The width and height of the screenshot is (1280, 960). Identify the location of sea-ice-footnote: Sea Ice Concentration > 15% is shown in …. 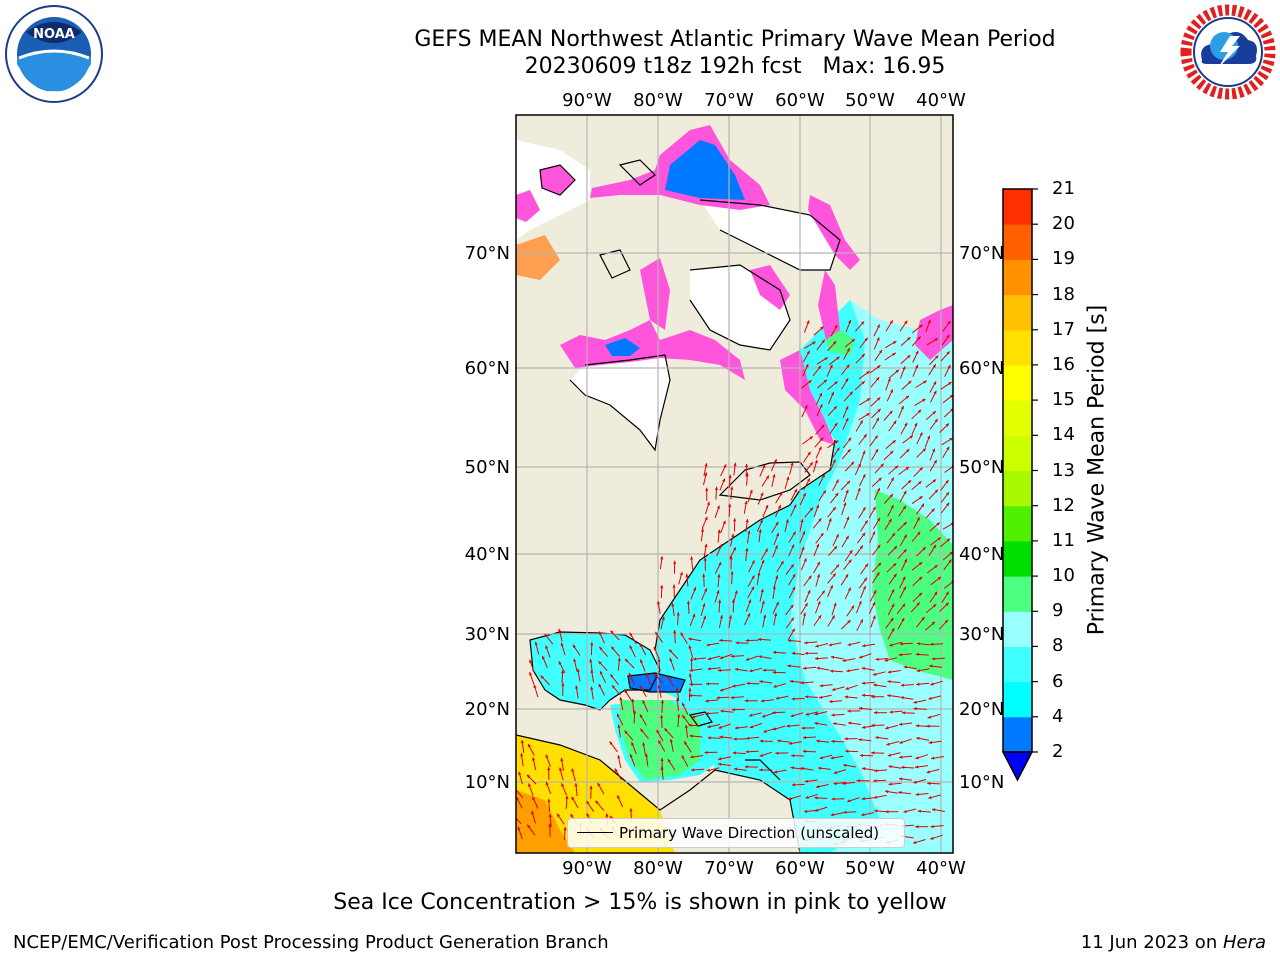
(640, 902).